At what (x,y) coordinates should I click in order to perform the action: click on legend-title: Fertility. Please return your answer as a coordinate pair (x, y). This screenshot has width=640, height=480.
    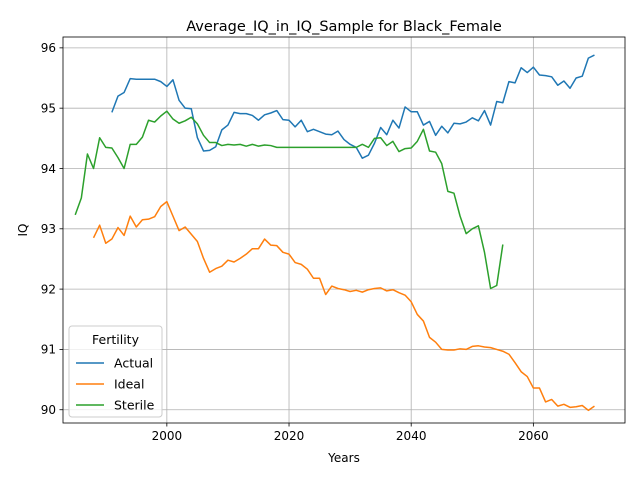
    Looking at the image, I should click on (116, 339).